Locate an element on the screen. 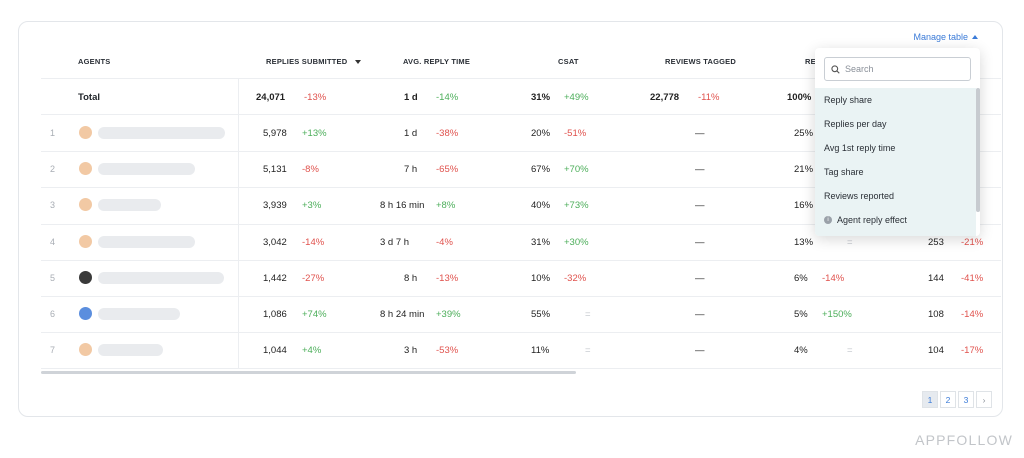 This screenshot has height=458, width=1024. option-agent-reply-effect: i Agent reply effect is located at coordinates (895, 220).